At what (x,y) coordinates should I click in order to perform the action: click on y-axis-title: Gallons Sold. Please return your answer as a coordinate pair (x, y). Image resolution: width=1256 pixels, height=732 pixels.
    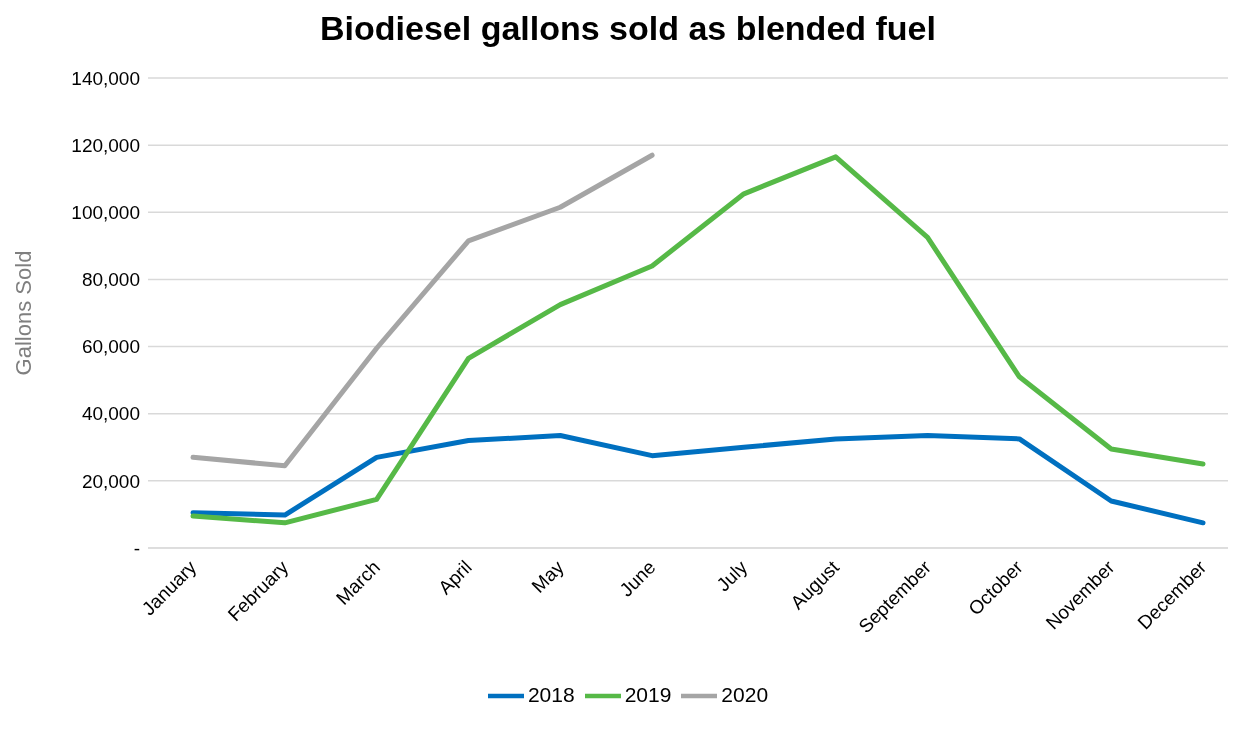
    Looking at the image, I should click on (23, 313).